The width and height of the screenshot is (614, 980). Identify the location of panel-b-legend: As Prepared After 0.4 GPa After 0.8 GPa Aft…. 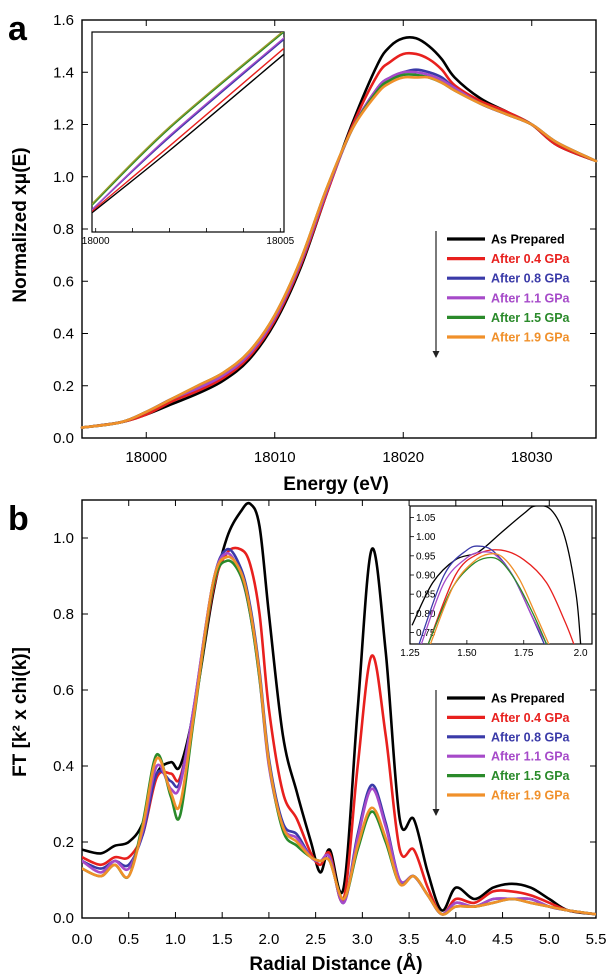
(501, 753).